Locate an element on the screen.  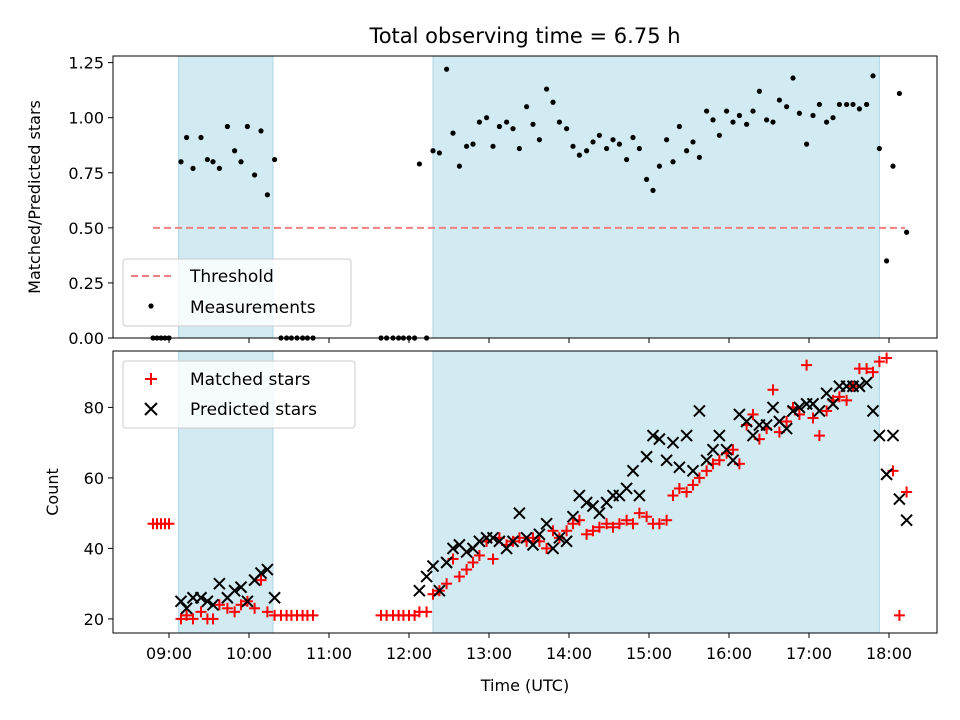
count-legend: Matched stars Predicted stars is located at coordinates (239, 394).